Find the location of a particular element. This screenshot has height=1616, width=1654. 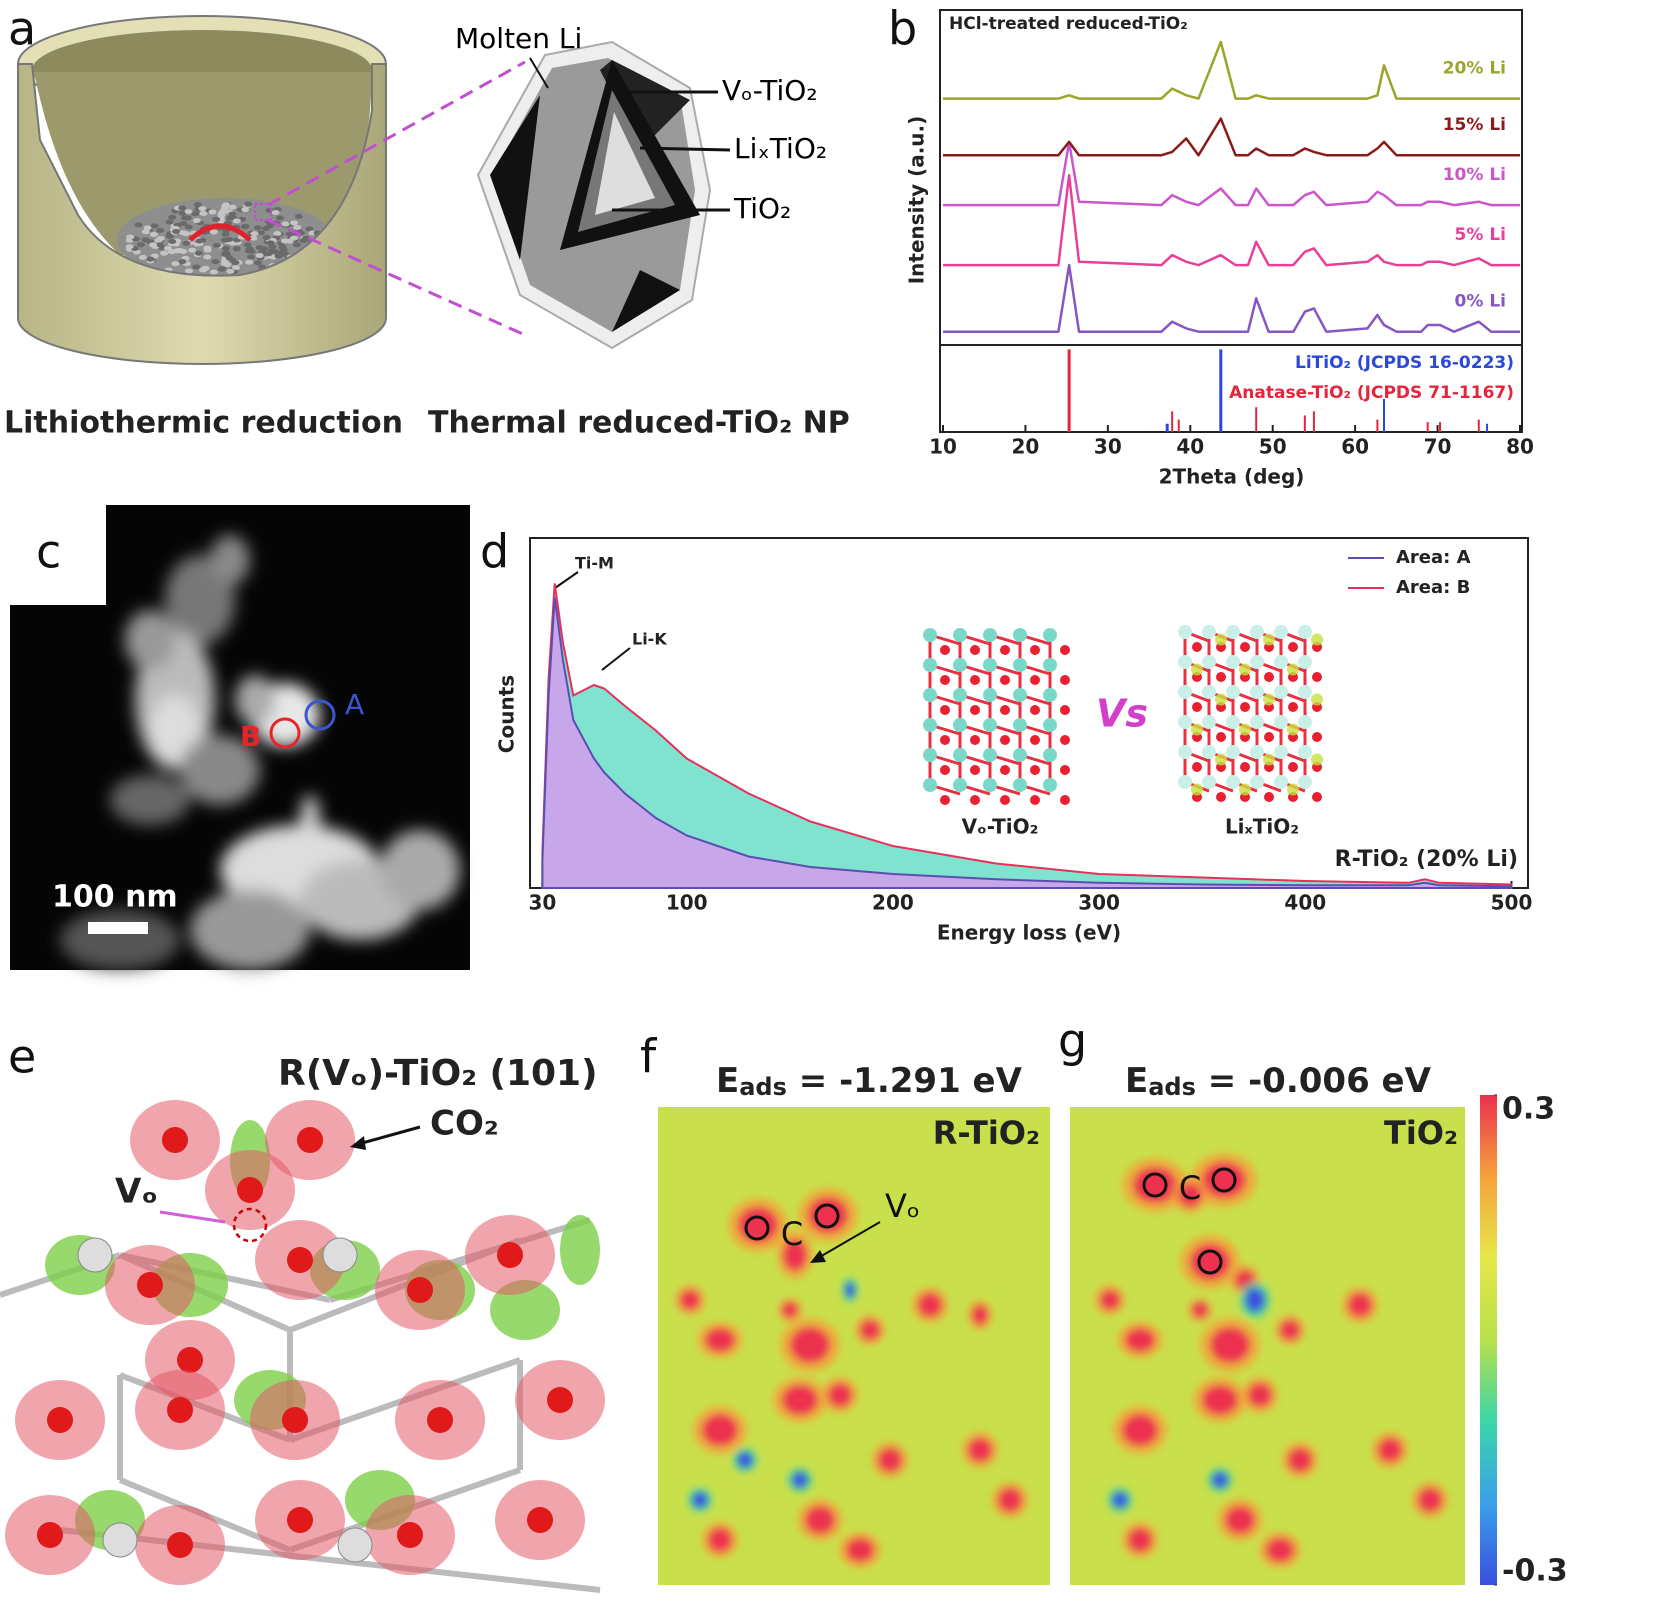

arrow is located at coordinates (849, 1240).